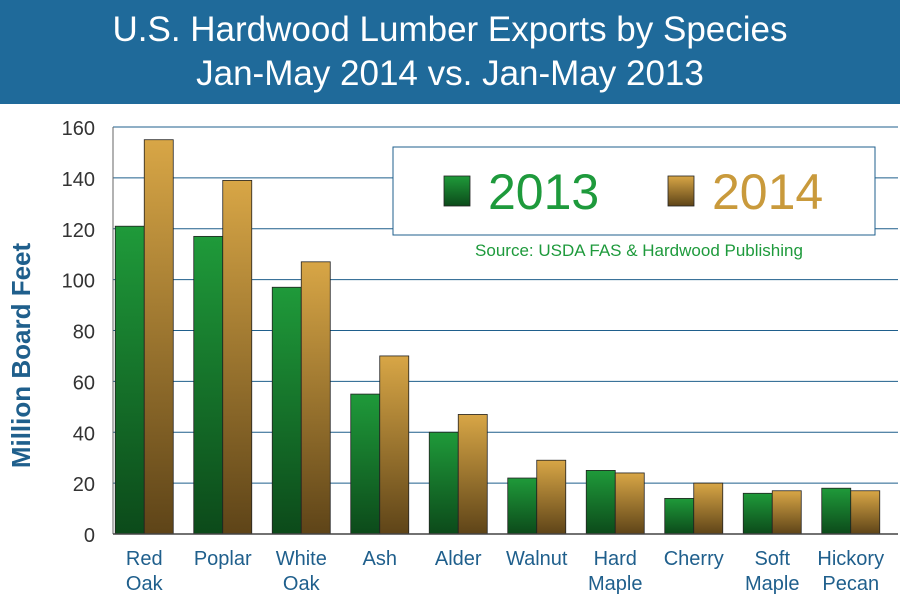  Describe the element at coordinates (380, 559) in the screenshot. I see `x-tick-label: Ash` at that location.